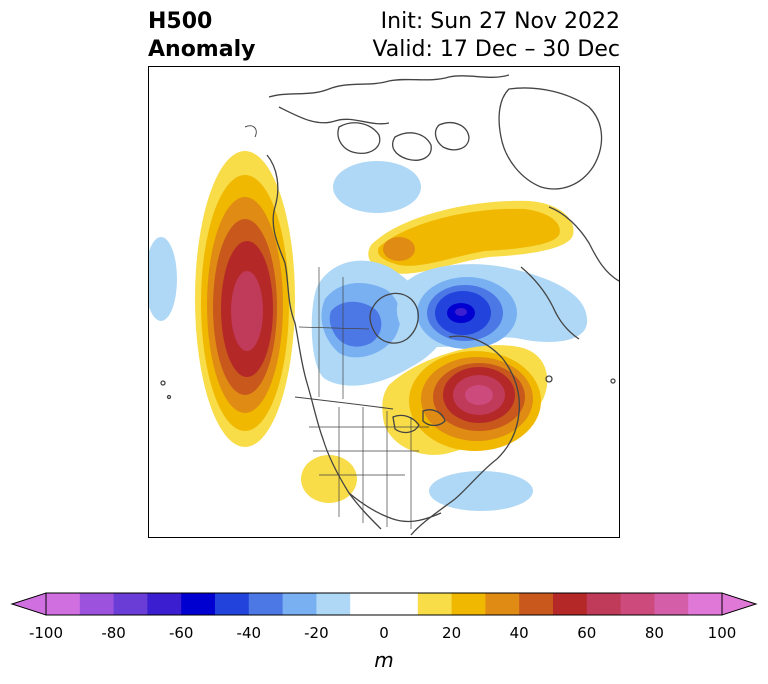  What do you see at coordinates (46, 633) in the screenshot?
I see `colorbar-tick-label: -100` at bounding box center [46, 633].